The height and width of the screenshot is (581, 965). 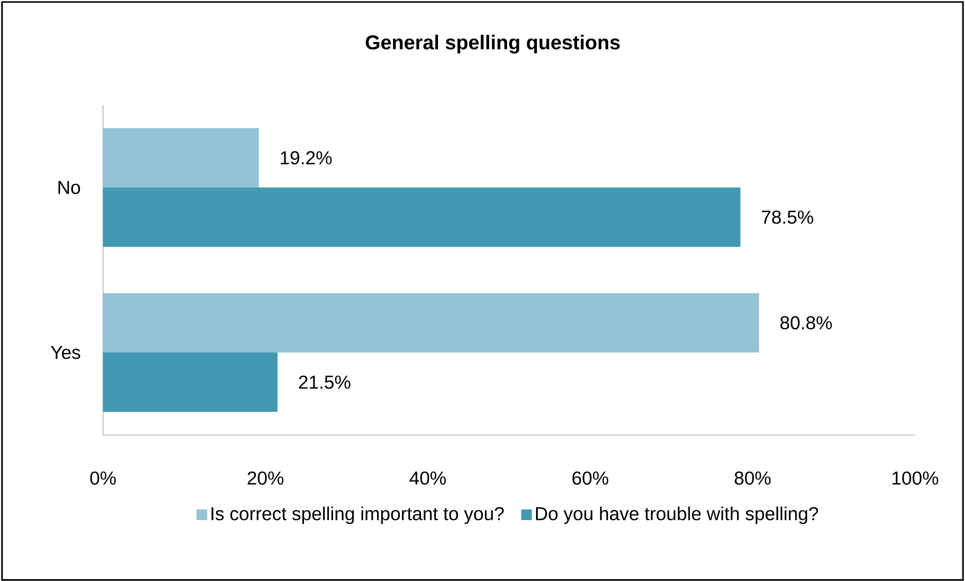 What do you see at coordinates (428, 478) in the screenshot?
I see `x-tick-label: 40%` at bounding box center [428, 478].